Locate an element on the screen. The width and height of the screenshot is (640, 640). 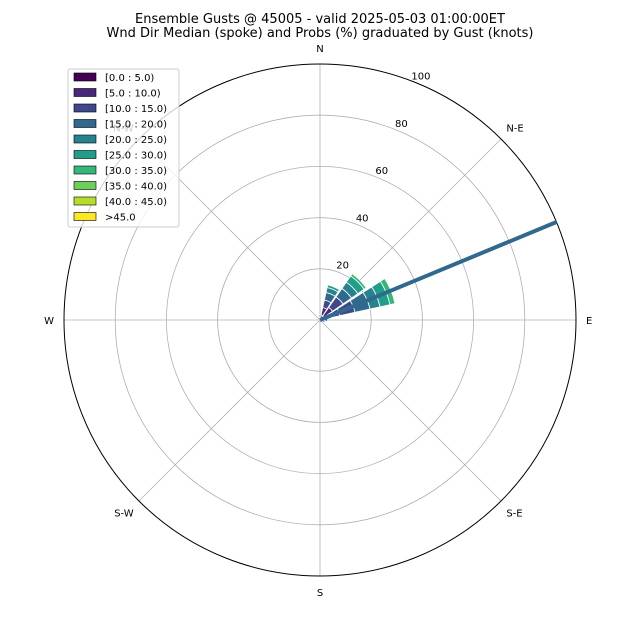
median-direction-spoke is located at coordinates (438, 271).